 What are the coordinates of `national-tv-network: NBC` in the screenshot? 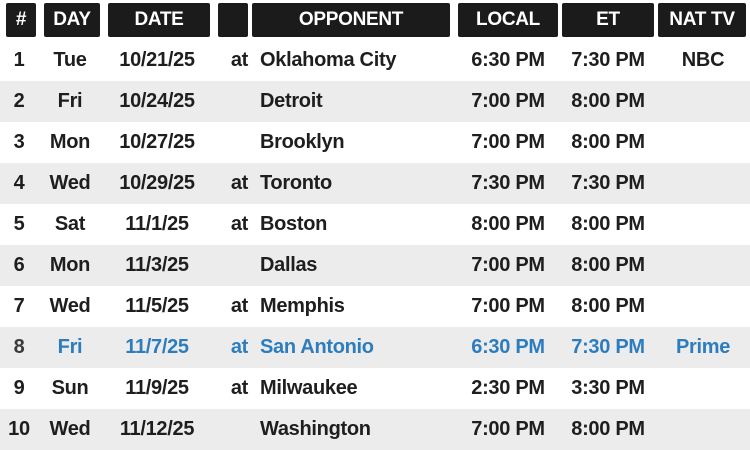 It's located at (703, 60).